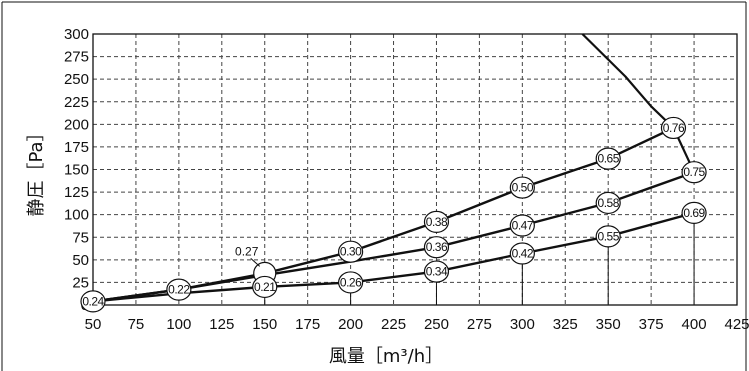 The width and height of the screenshot is (749, 371). Describe the element at coordinates (80, 260) in the screenshot. I see `y-tick-label: 50` at that location.